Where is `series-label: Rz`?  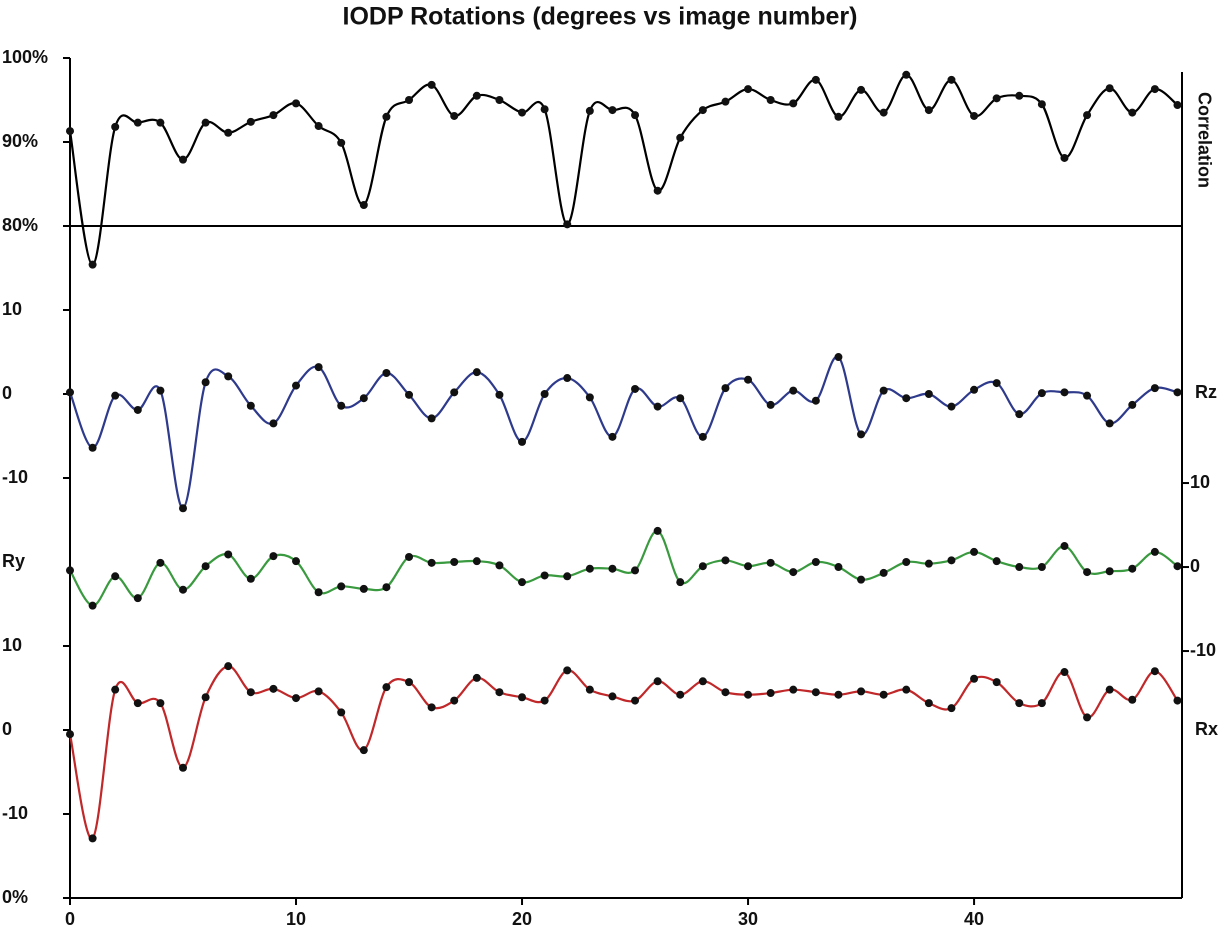 series-label: Rz is located at coordinates (1206, 392).